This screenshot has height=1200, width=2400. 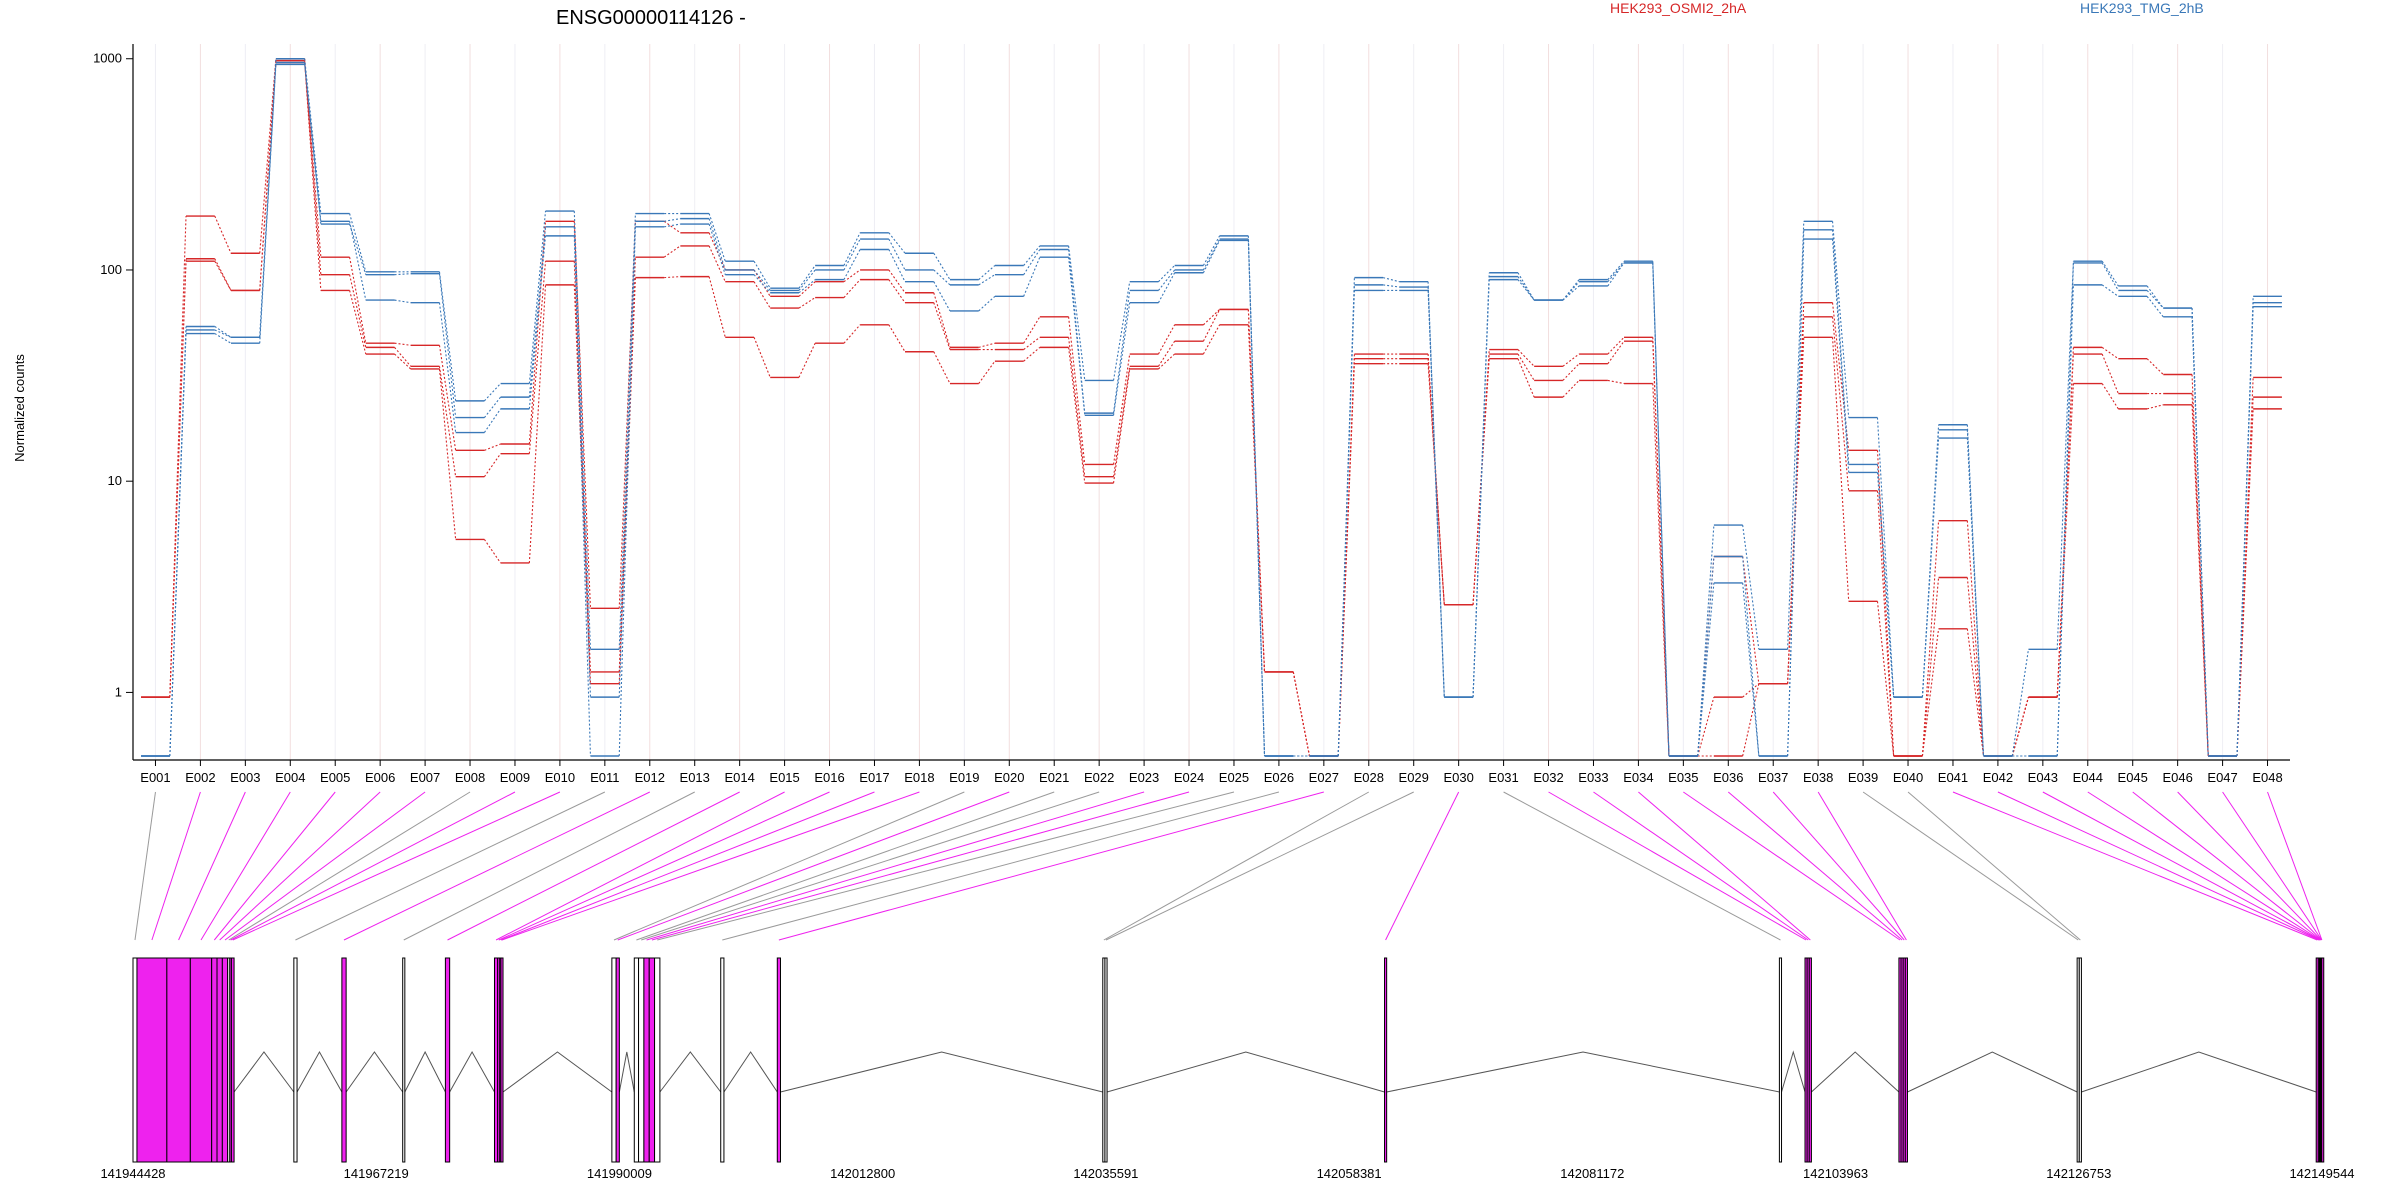 What do you see at coordinates (232, 1060) in the screenshot?
I see `exon-block-e010` at bounding box center [232, 1060].